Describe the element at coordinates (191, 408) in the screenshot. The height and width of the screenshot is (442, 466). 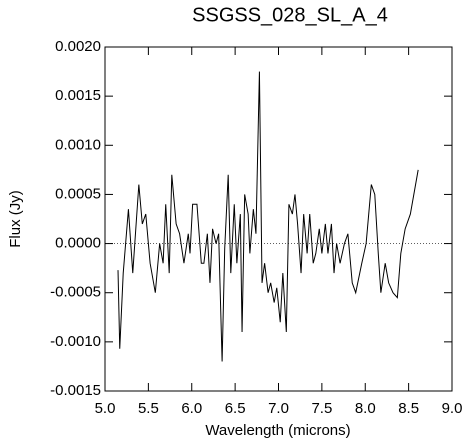
I see `x-tick-label: 6.0` at that location.